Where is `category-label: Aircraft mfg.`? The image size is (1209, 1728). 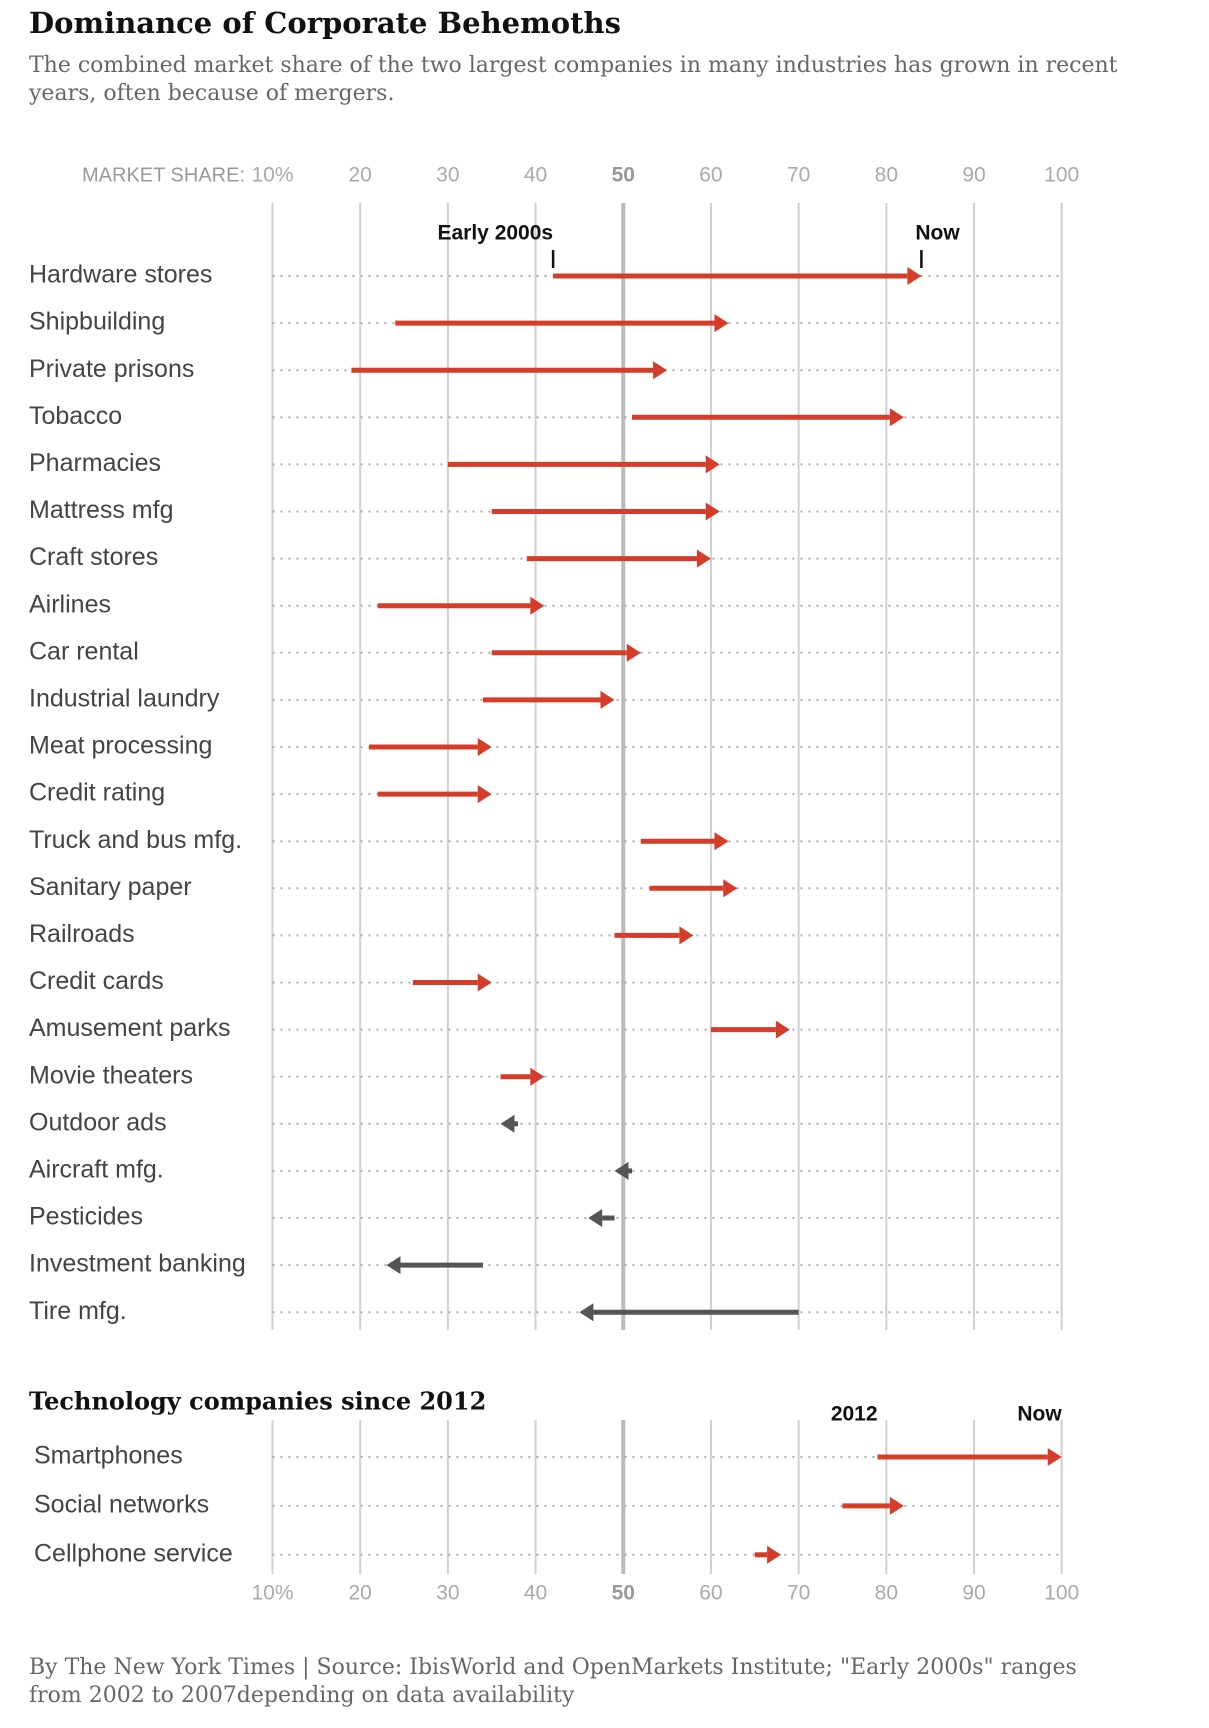 category-label: Aircraft mfg. is located at coordinates (96, 1170).